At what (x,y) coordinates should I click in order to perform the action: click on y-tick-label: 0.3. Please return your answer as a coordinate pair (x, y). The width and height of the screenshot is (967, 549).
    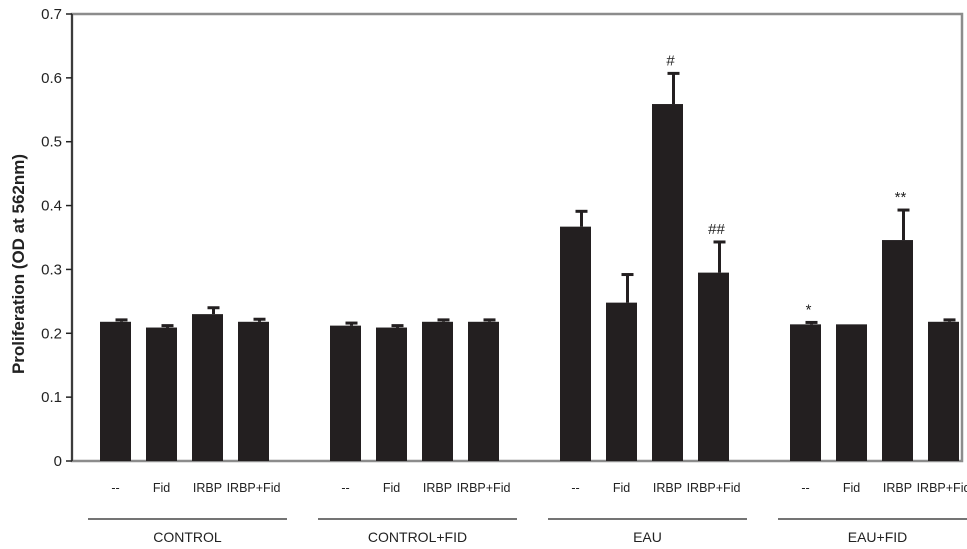
    Looking at the image, I should click on (51, 269).